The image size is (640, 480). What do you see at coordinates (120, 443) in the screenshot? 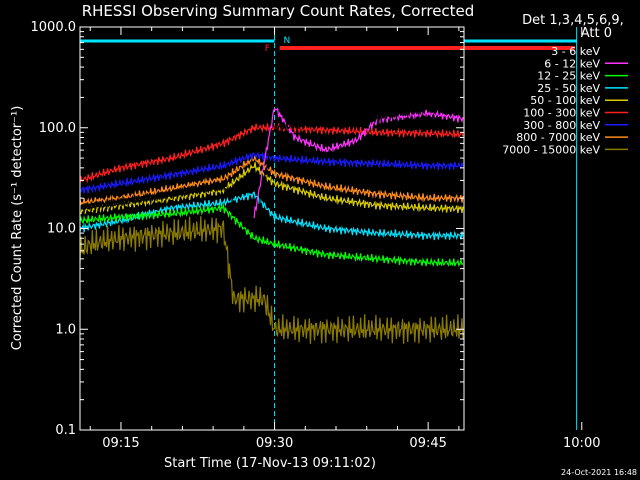
I see `x-tick-label: 09:15` at bounding box center [120, 443].